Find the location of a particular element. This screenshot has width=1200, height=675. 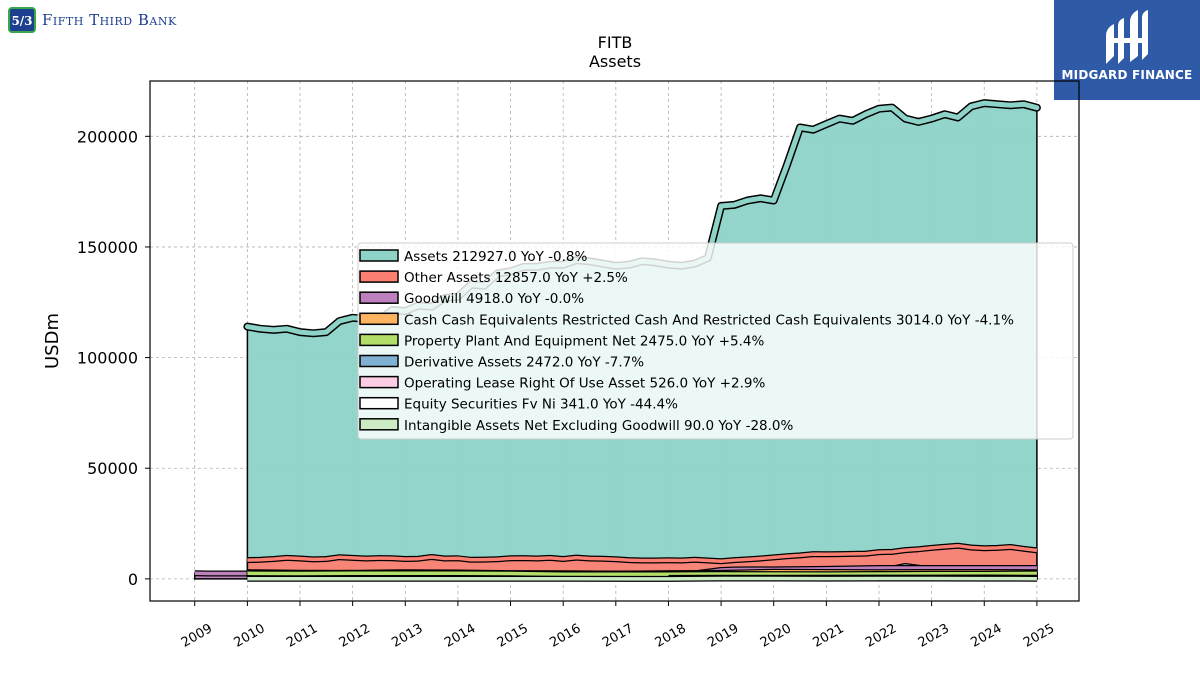

legend-swatch-equity-securities-fv-ni is located at coordinates (379, 403).